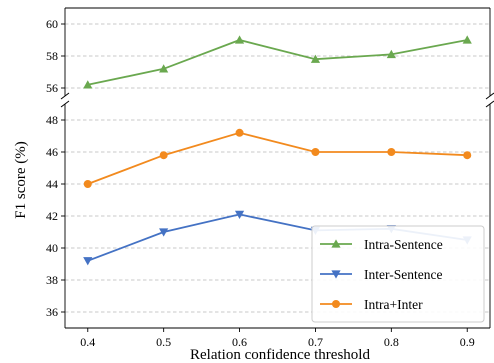 Image resolution: width=494 pixels, height=363 pixels. Describe the element at coordinates (21, 179) in the screenshot. I see `y-axis-title: F1 score (%)` at that location.